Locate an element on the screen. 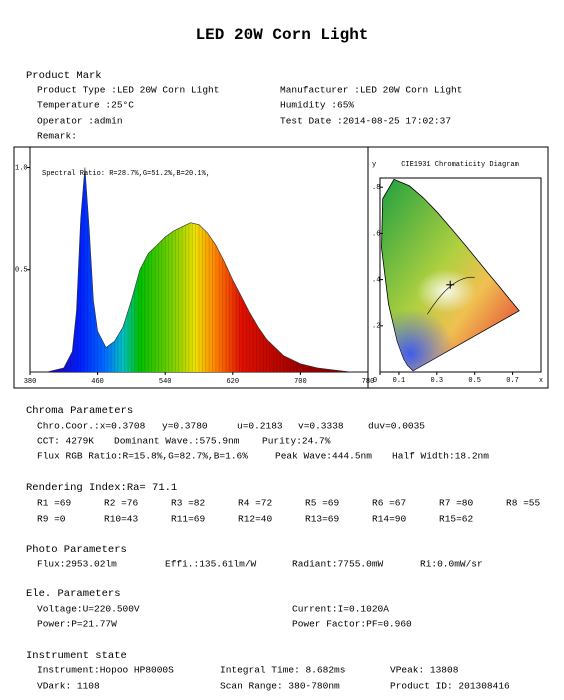 Image resolution: width=564 pixels, height=700 pixels. field: Flux RGB Ratio:R=15.8%,G=82.7%,B=1.6% is located at coordinates (142, 456).